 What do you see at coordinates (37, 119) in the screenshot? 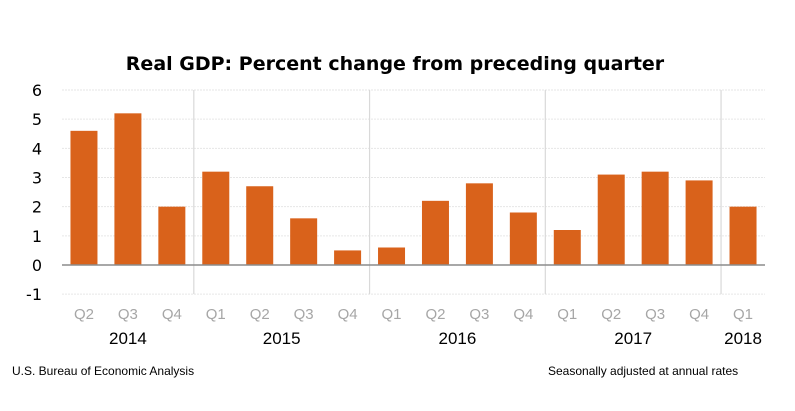
I see `y-tick-label: 5` at bounding box center [37, 119].